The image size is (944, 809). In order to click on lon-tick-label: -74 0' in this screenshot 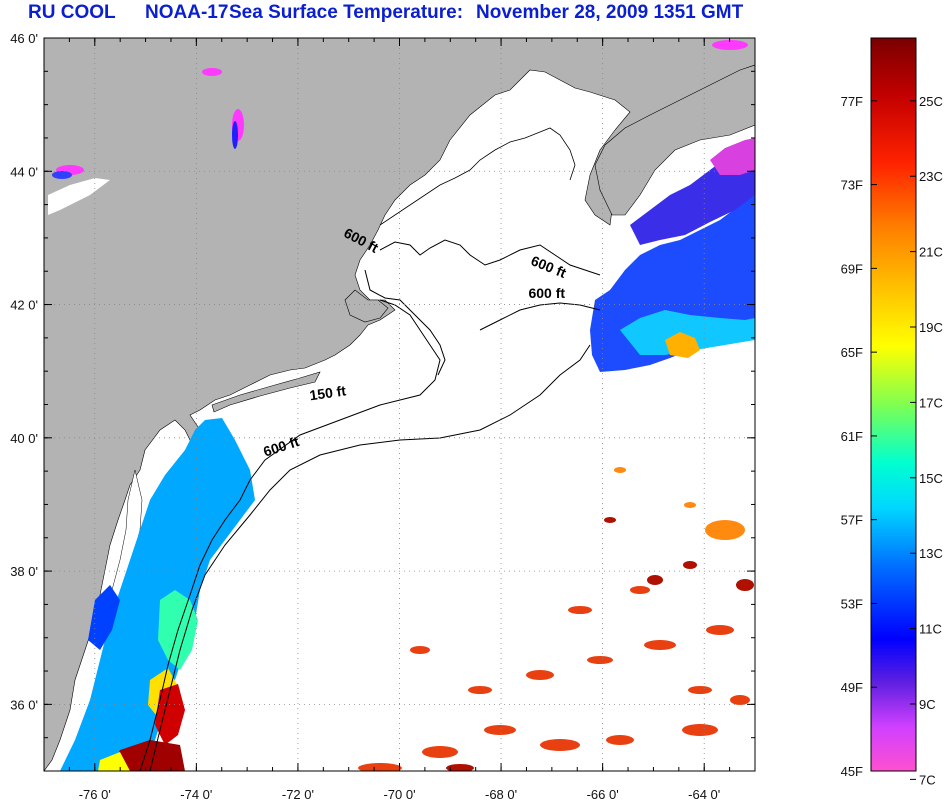, I will do `click(196, 794)`.